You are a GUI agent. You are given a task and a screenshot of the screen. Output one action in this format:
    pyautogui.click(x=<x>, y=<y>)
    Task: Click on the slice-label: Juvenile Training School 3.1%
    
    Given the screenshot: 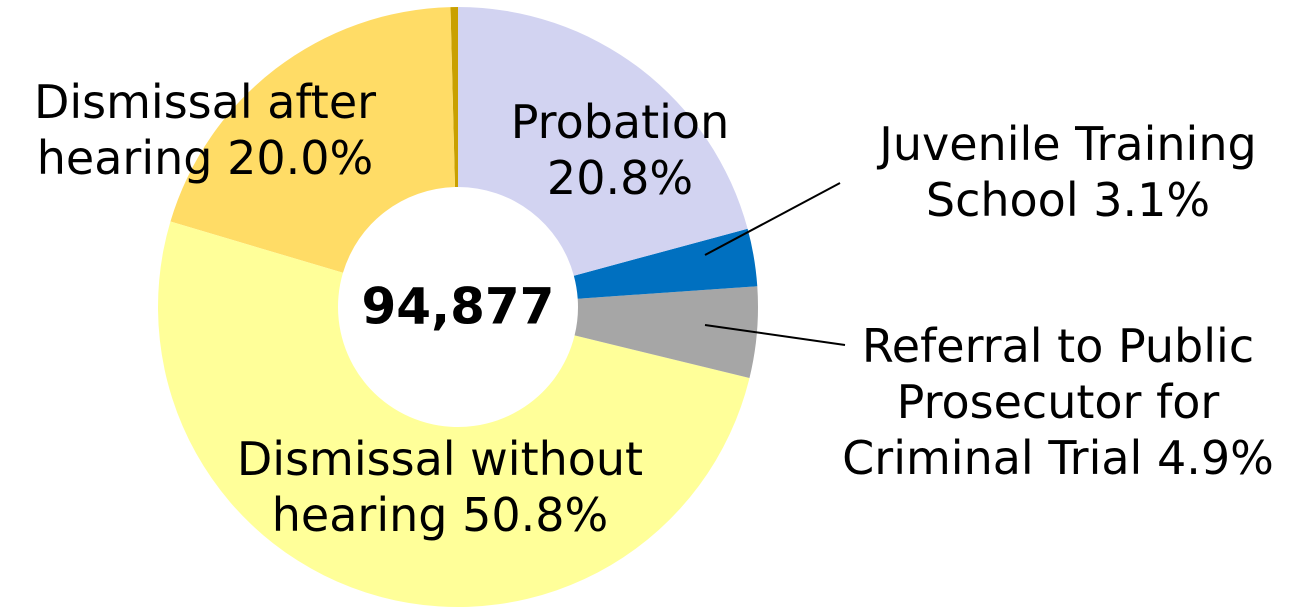 What is the action you would take?
    pyautogui.click(x=1066, y=172)
    